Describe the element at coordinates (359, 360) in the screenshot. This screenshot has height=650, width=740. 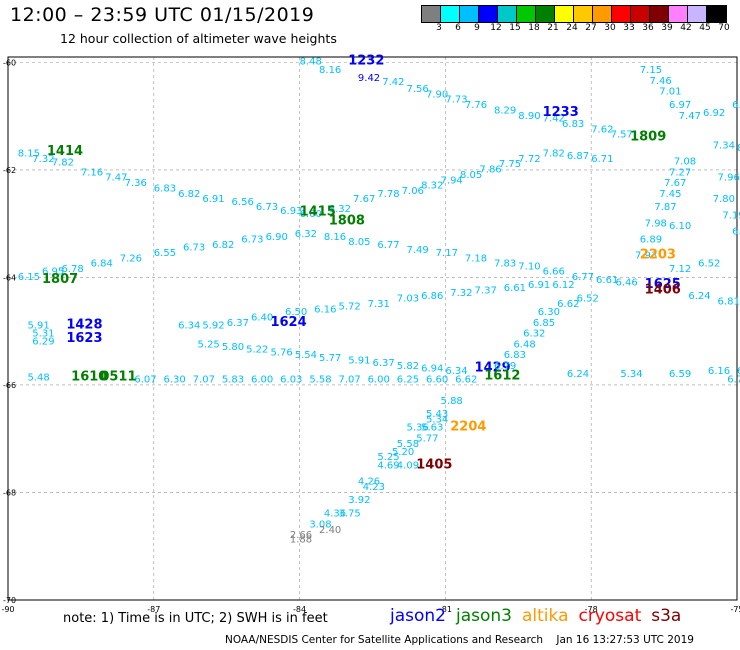
I see `wave-height-value: 5.91` at that location.